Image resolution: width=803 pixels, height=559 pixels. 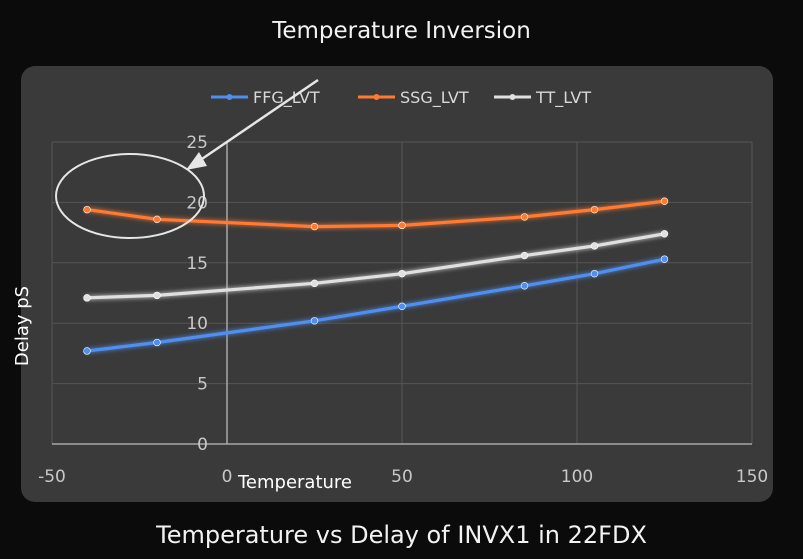 What do you see at coordinates (376, 266) in the screenshot?
I see `series-line-tt-lvt` at bounding box center [376, 266].